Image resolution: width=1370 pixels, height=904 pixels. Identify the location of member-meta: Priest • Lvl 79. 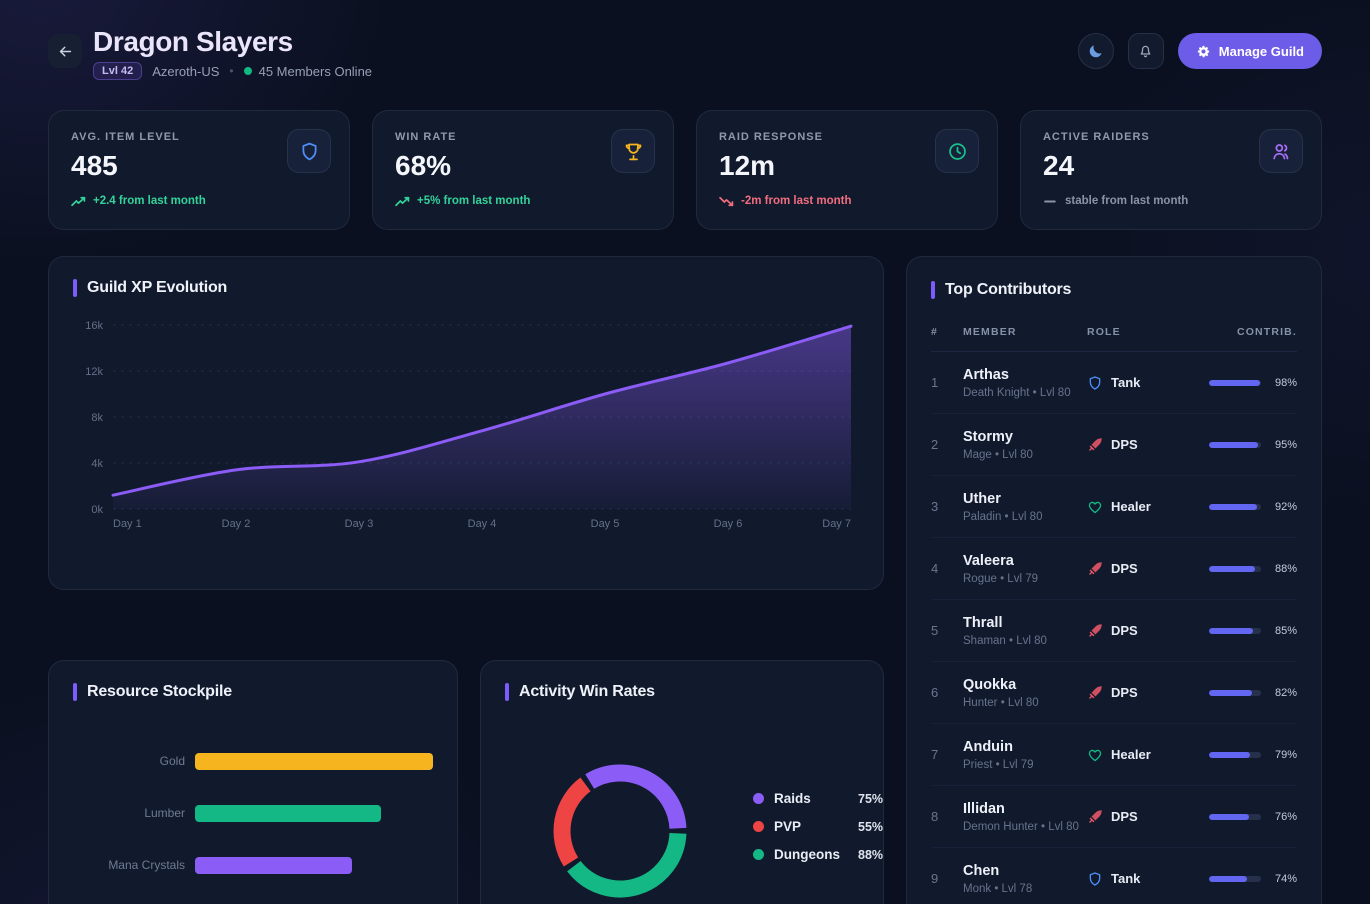
(998, 764).